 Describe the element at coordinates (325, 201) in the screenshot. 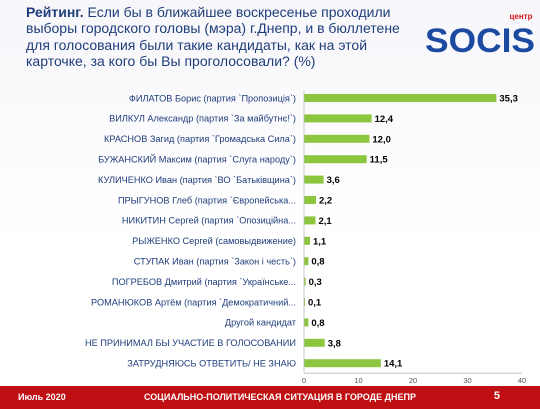

I see `value-label: 2,2` at that location.